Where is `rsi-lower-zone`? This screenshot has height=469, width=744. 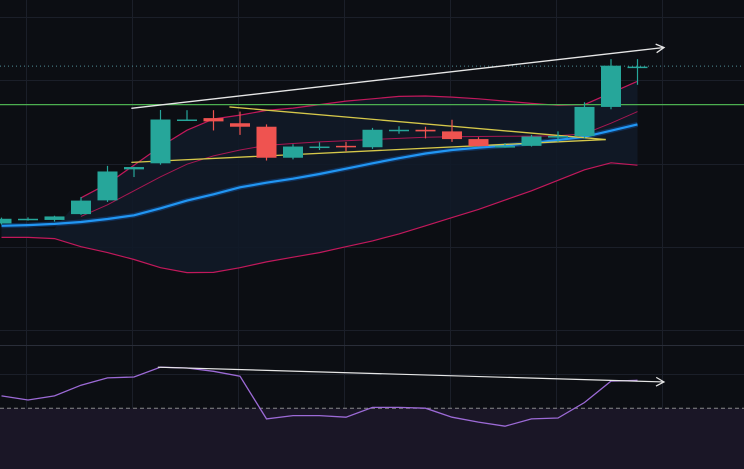 rsi-lower-zone is located at coordinates (372, 438).